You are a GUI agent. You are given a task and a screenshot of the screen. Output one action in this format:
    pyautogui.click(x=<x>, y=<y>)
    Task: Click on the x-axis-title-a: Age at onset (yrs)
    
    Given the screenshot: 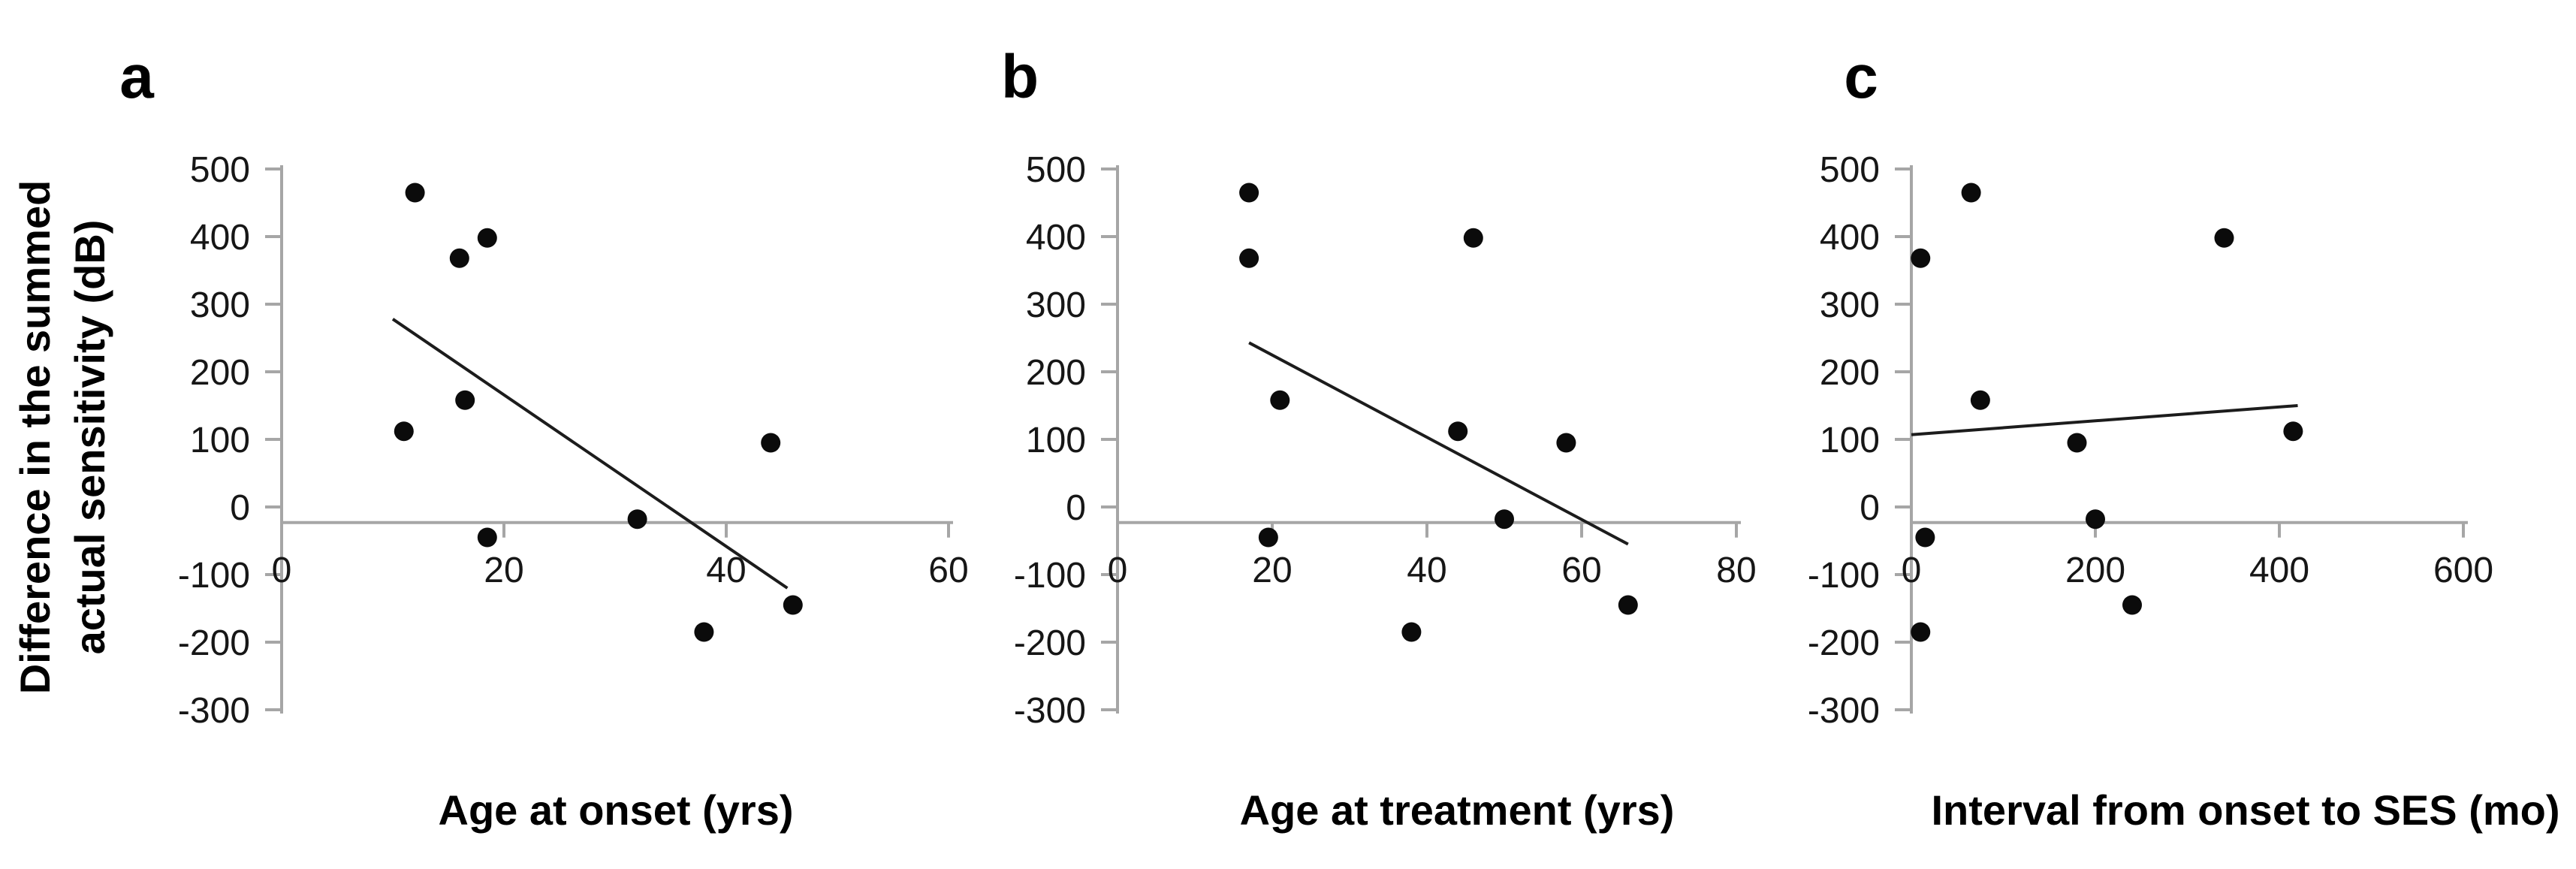 What is the action you would take?
    pyautogui.click(x=617, y=810)
    